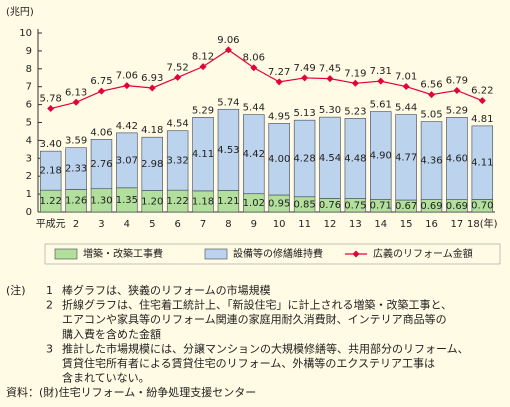 This screenshot has width=510, height=407. I want to click on x-tick-label: 6, so click(177, 224).